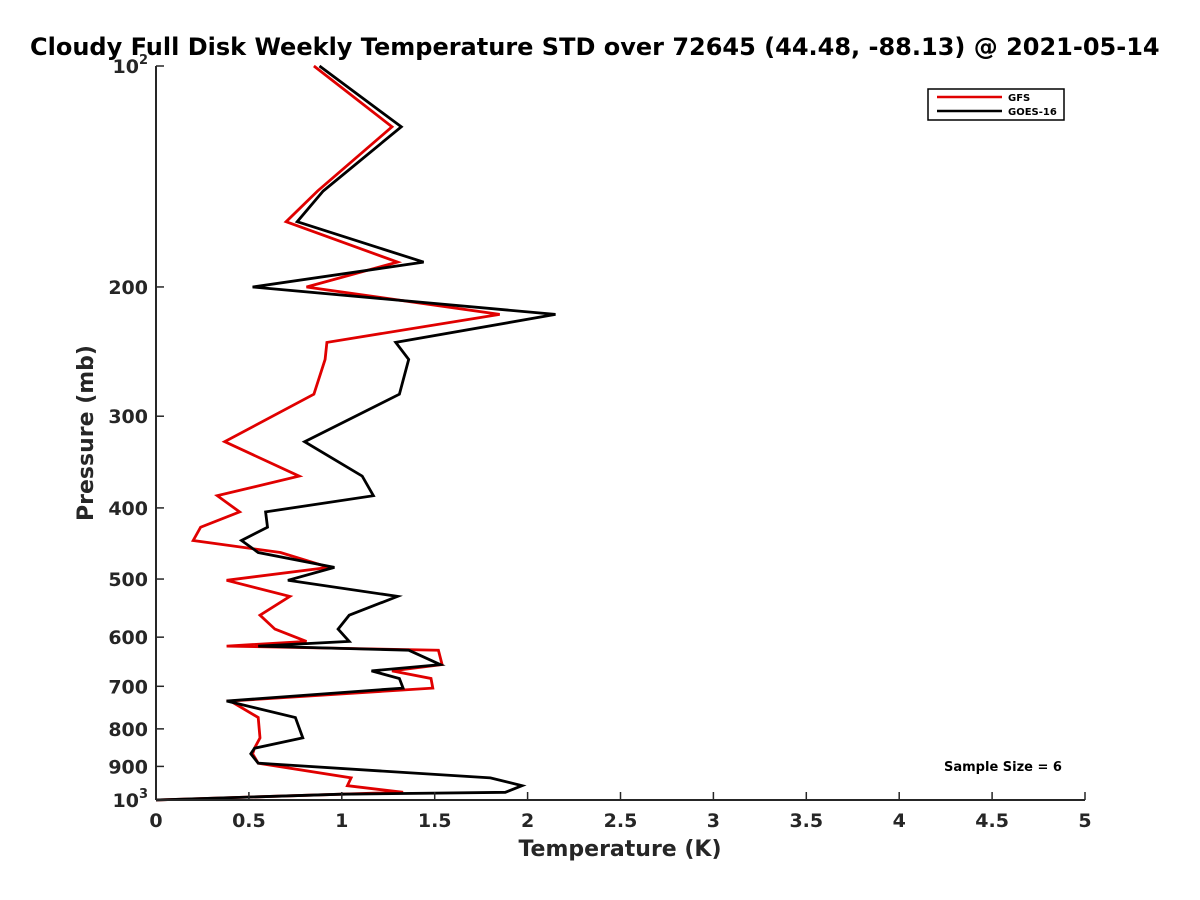  What do you see at coordinates (1084, 821) in the screenshot?
I see `x-tick-label: 5` at bounding box center [1084, 821].